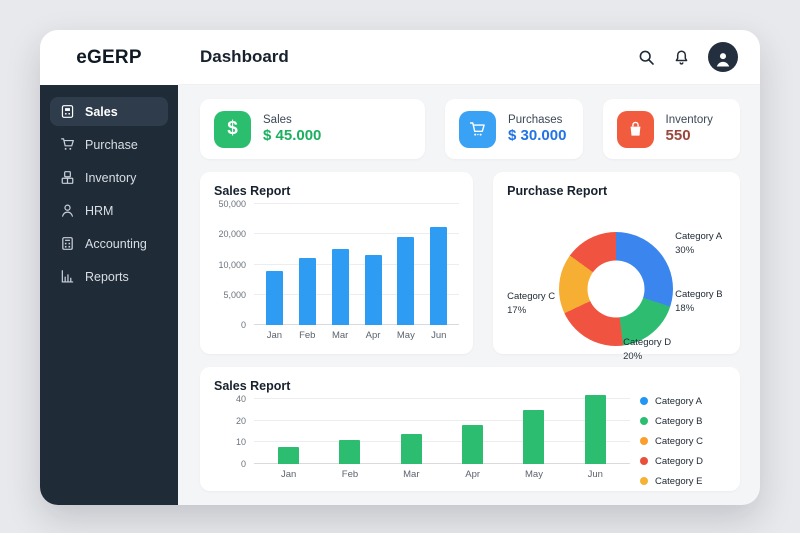  I want to click on sales-bar-chart-monthly: 0 10 20 40 Jan Feb Mar Apr May Jun, so click(422, 437).